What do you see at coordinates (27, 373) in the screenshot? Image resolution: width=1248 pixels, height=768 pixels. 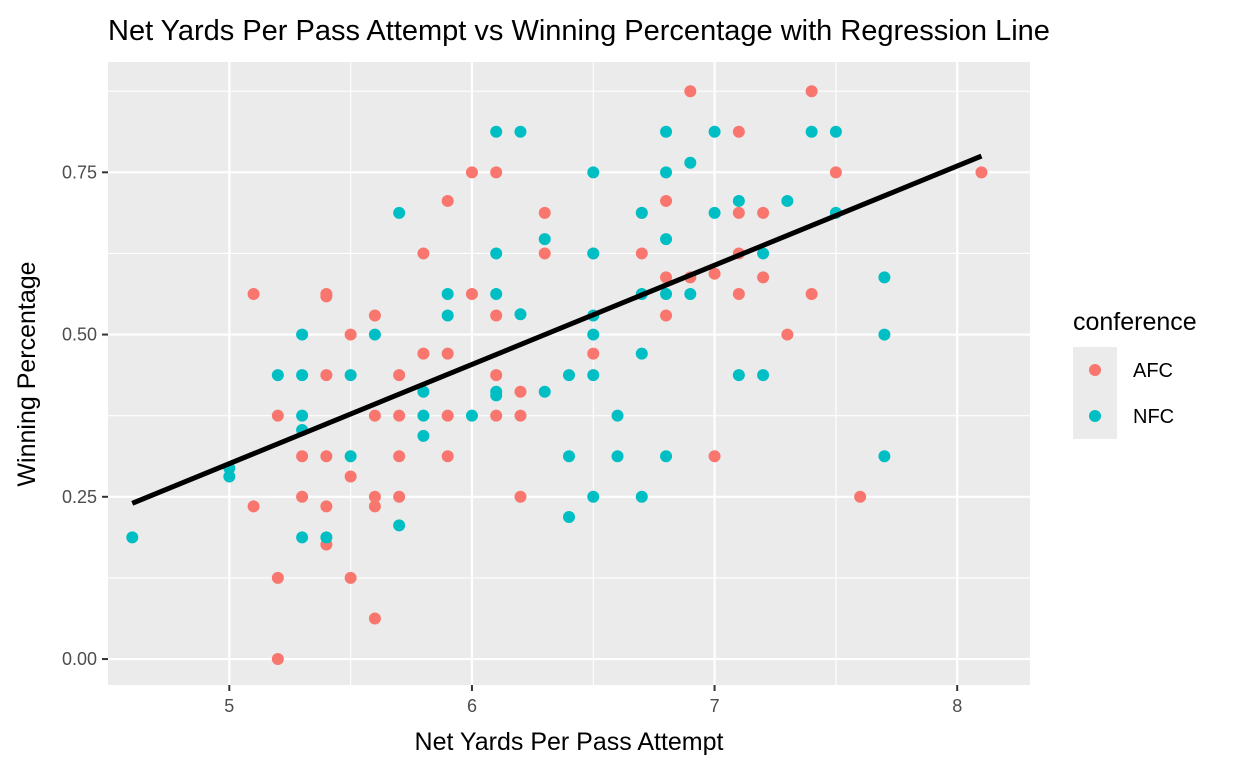 I see `y-axis-title: Winning Percentage` at bounding box center [27, 373].